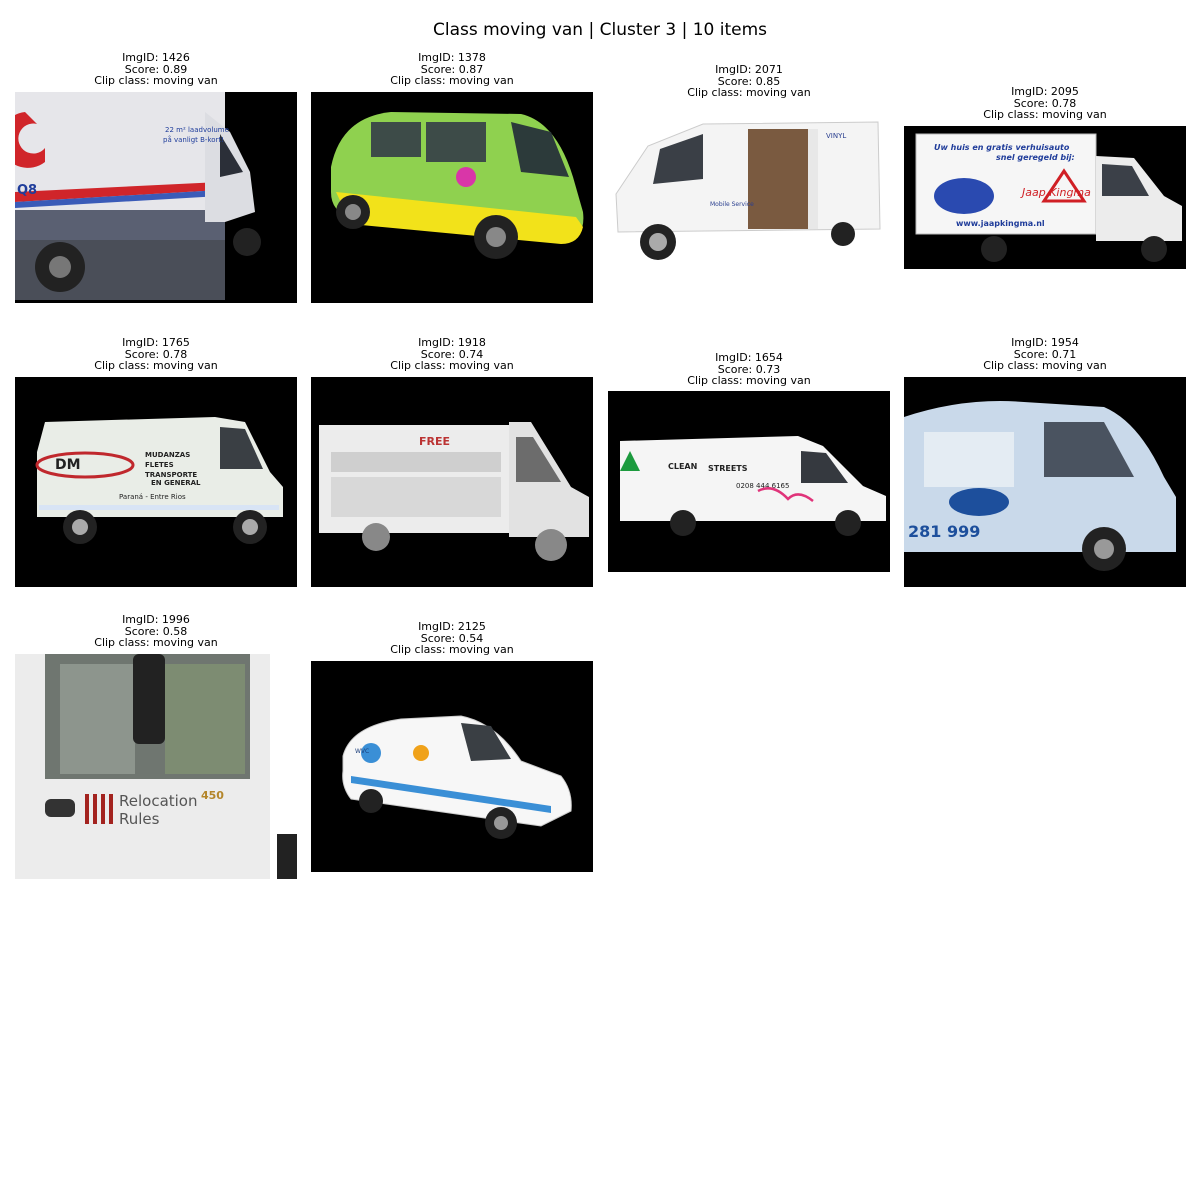 The width and height of the screenshot is (1200, 1200). I want to click on van-sign-text: 281 999, so click(944, 531).